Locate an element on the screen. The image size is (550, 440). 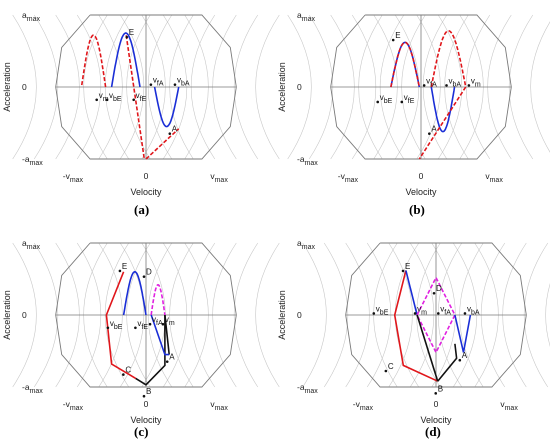
point-label-sub: m is located at coordinates (478, 84).